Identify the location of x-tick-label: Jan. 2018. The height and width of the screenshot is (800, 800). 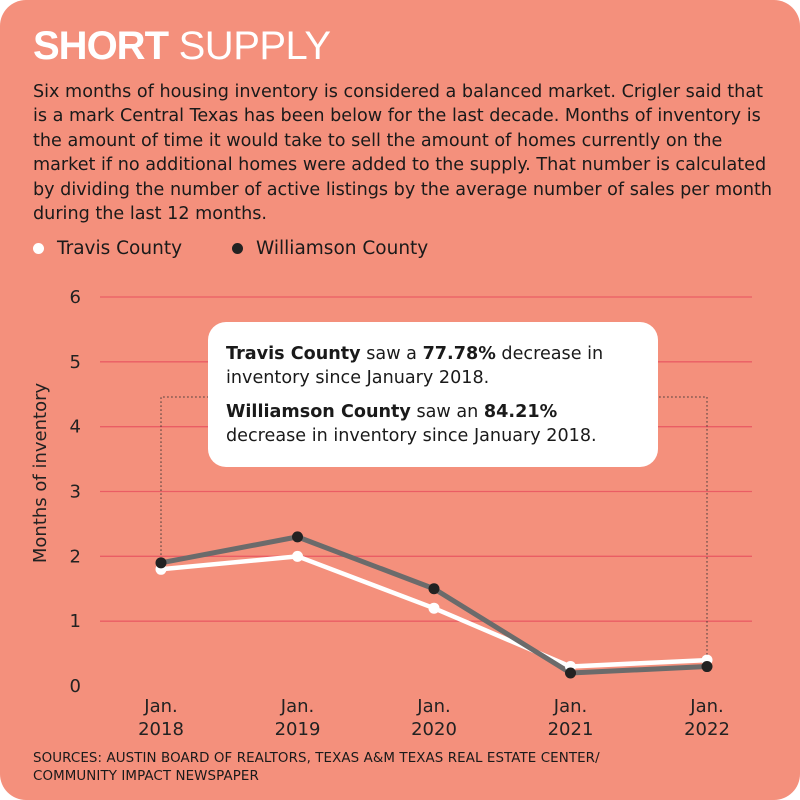
(161, 718).